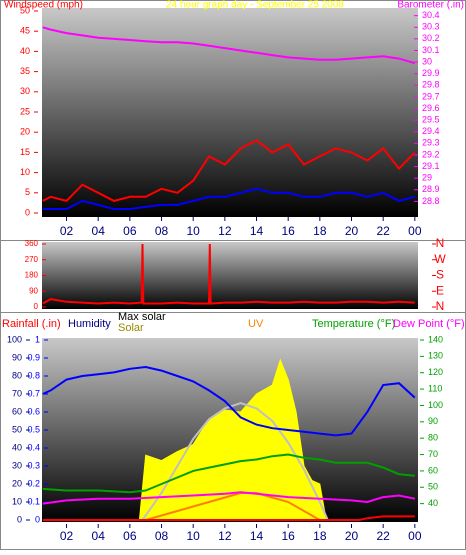 Image resolution: width=466 pixels, height=555 pixels. Describe the element at coordinates (433, 438) in the screenshot. I see `y2-tick-label: 80` at that location.